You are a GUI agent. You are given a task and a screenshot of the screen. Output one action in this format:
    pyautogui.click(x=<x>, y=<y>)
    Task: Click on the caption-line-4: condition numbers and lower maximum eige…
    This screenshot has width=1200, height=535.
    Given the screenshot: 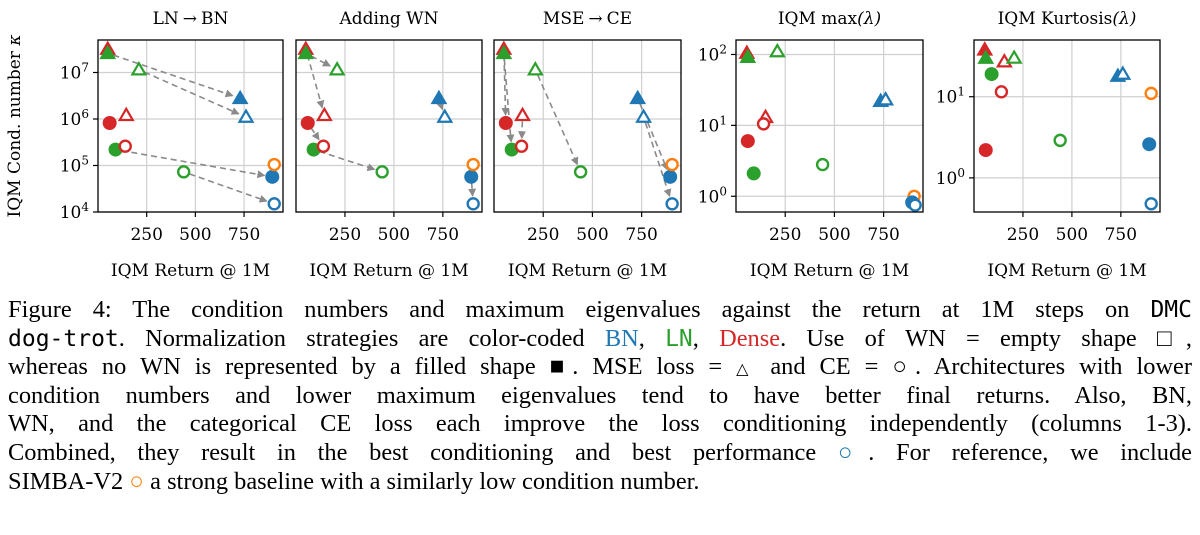 What is the action you would take?
    pyautogui.click(x=600, y=395)
    